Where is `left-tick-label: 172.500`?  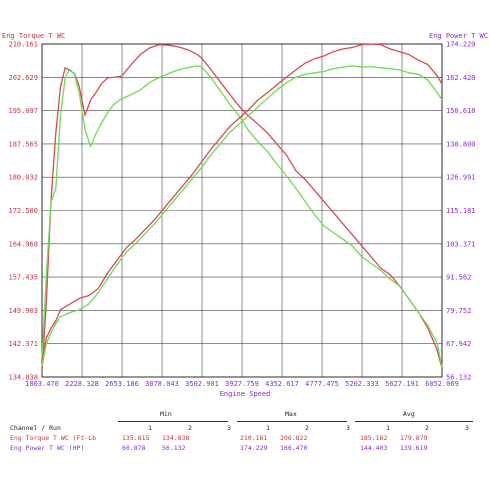 left-tick-label: 172.500 is located at coordinates (23, 211).